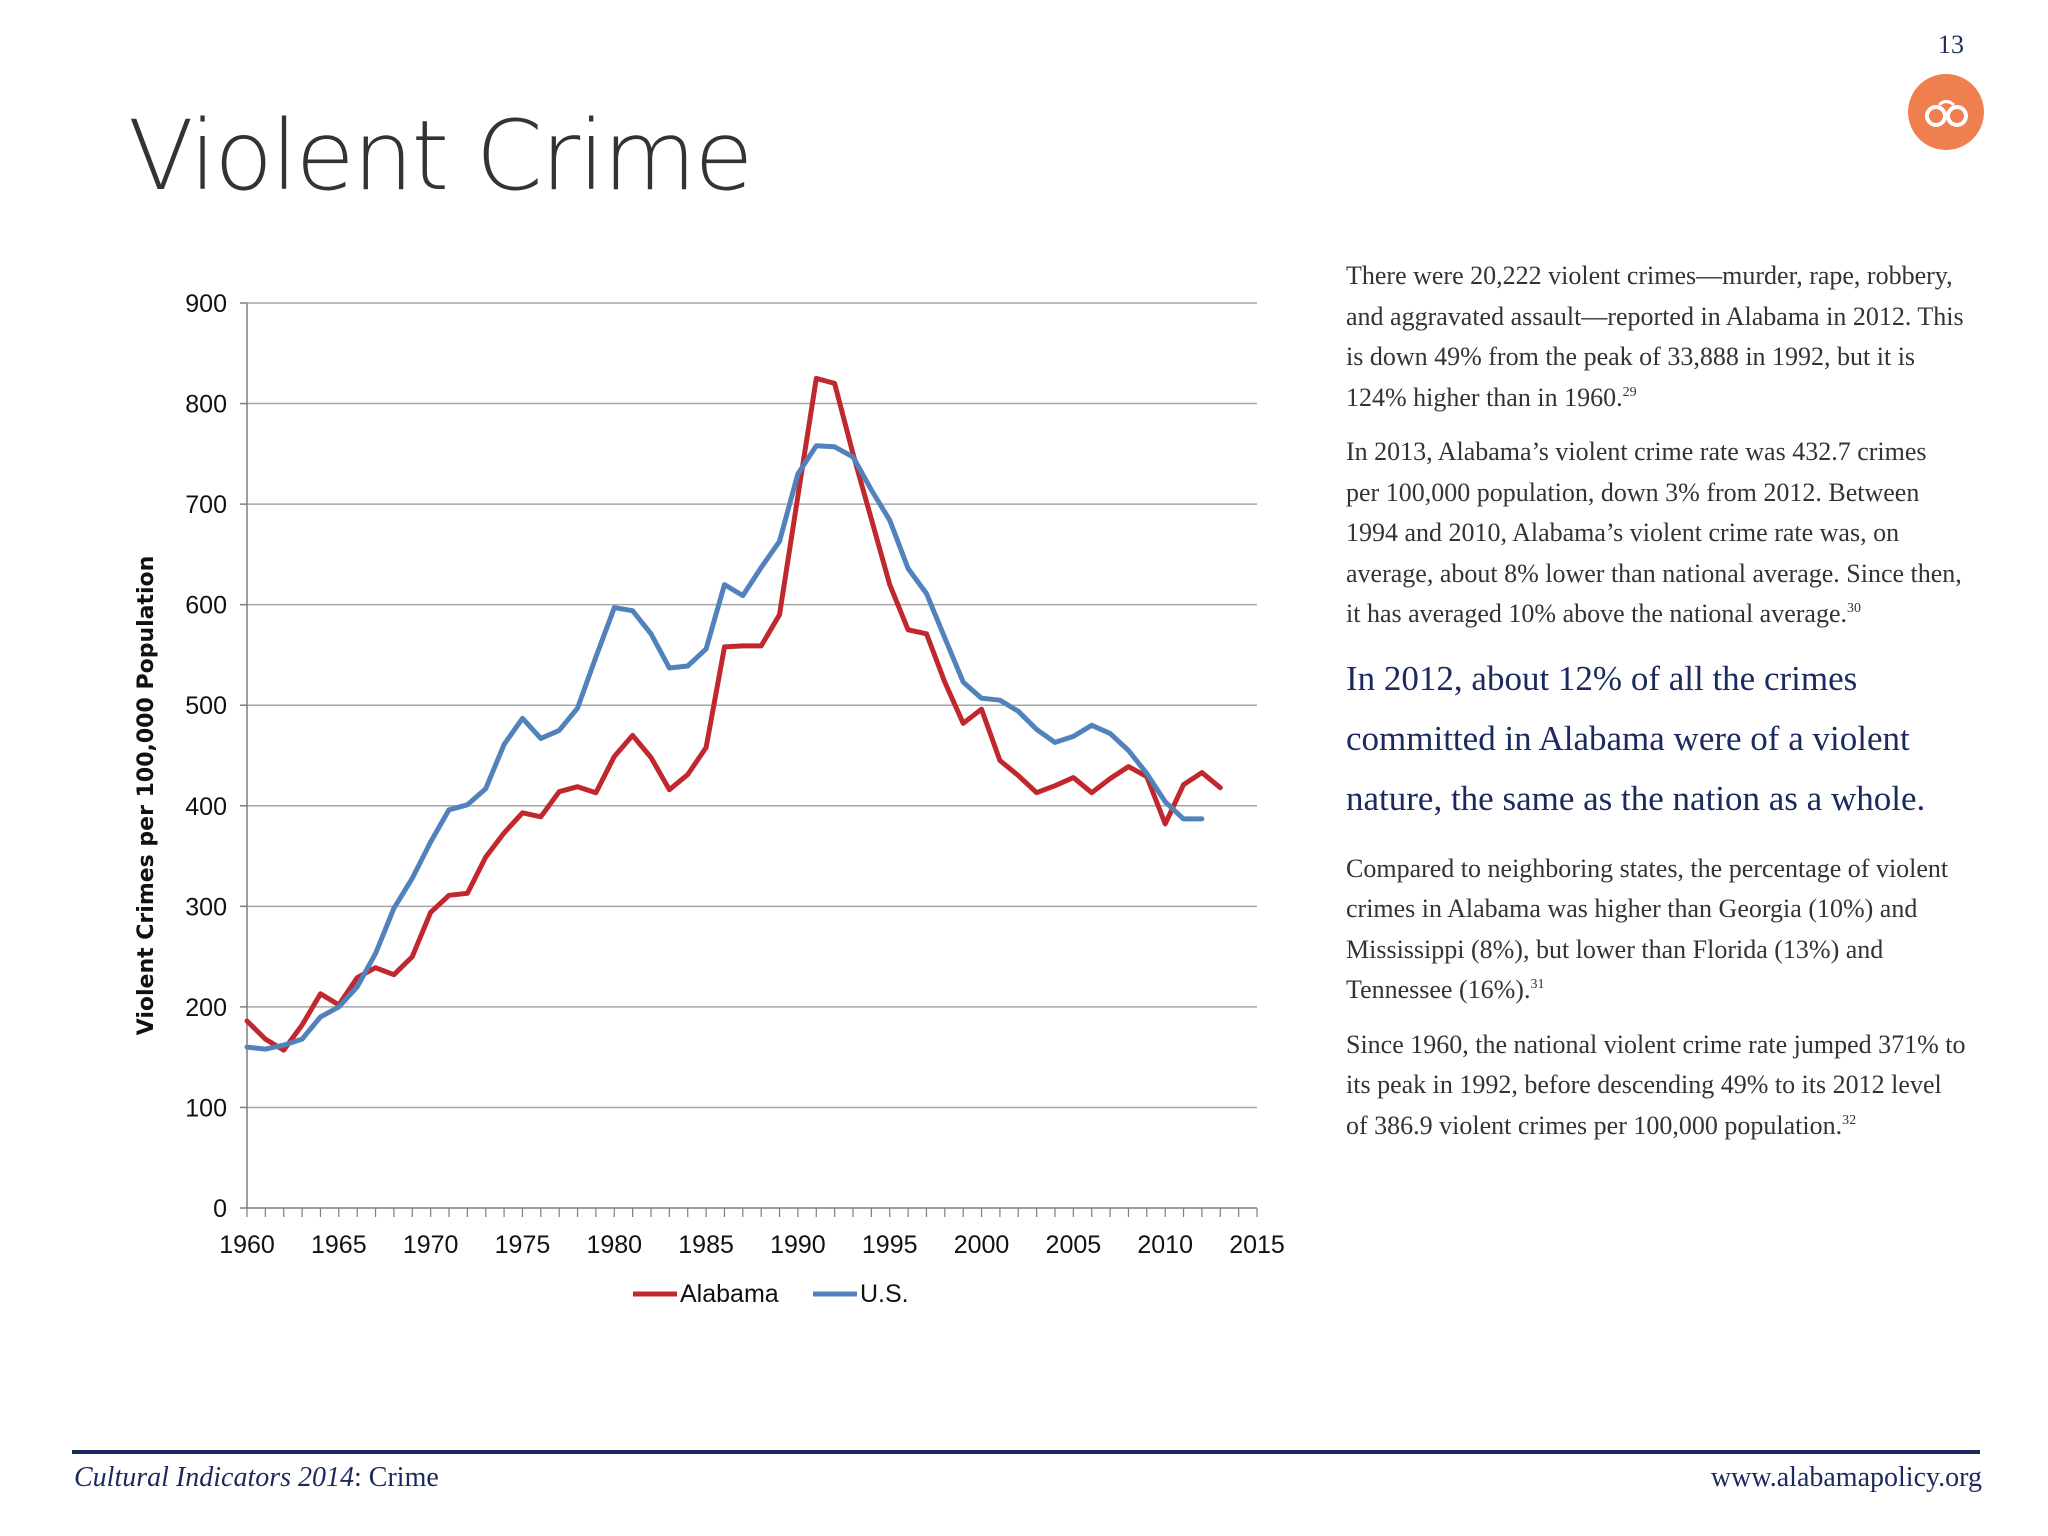 This screenshot has height=1536, width=2048. Describe the element at coordinates (1257, 1245) in the screenshot. I see `x-tick-label: 2015` at that location.